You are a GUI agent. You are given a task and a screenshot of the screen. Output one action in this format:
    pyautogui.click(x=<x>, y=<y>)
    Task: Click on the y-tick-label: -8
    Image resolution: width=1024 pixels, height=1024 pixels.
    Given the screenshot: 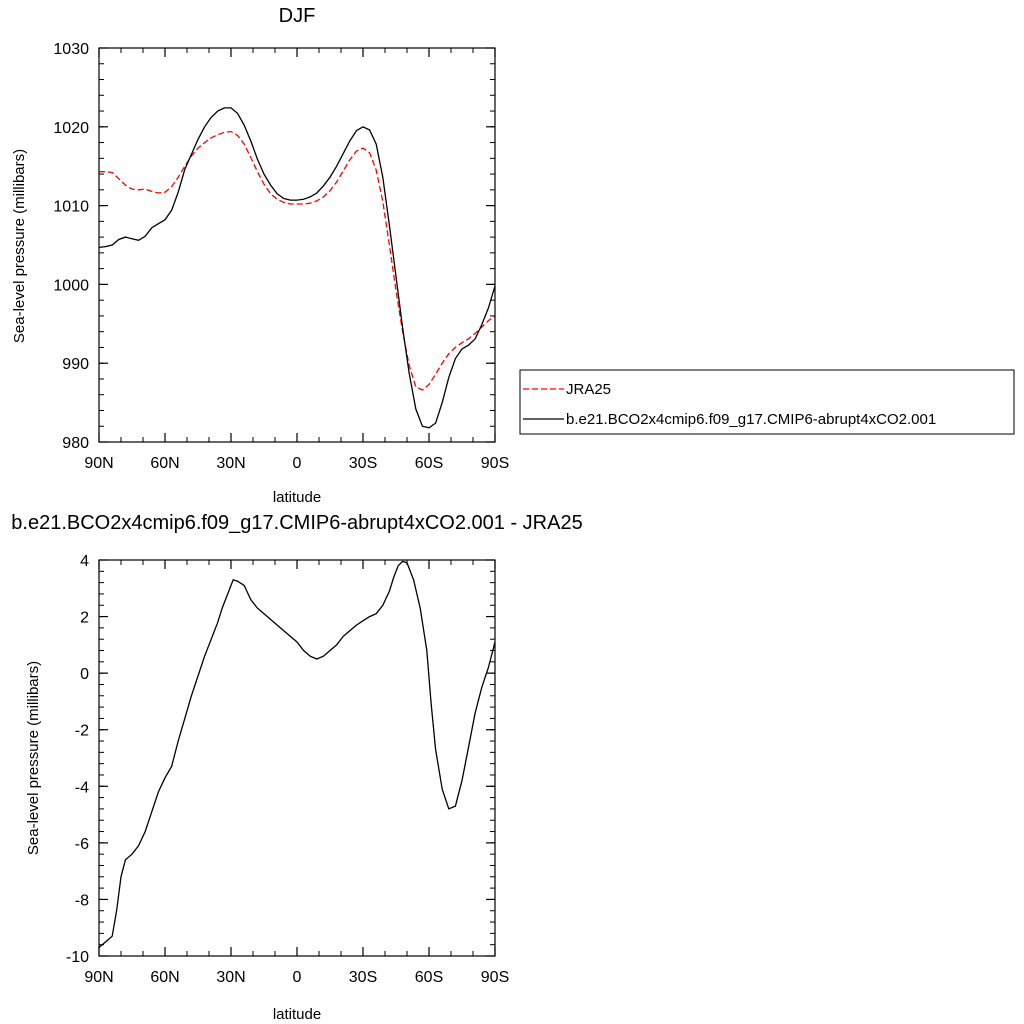 What is the action you would take?
    pyautogui.click(x=82, y=900)
    